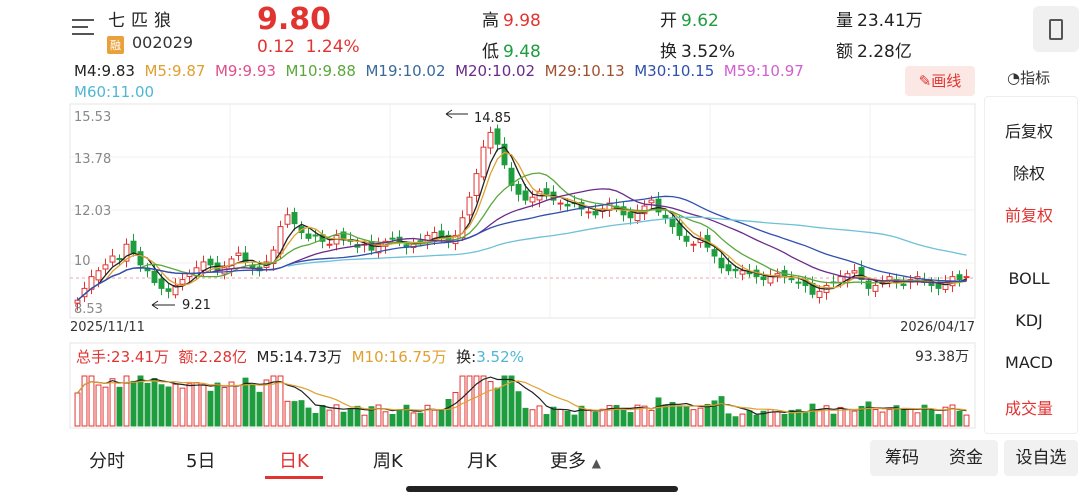 The image size is (1083, 500). What do you see at coordinates (1029, 278) in the screenshot?
I see `boll-button: BOLL` at bounding box center [1029, 278].